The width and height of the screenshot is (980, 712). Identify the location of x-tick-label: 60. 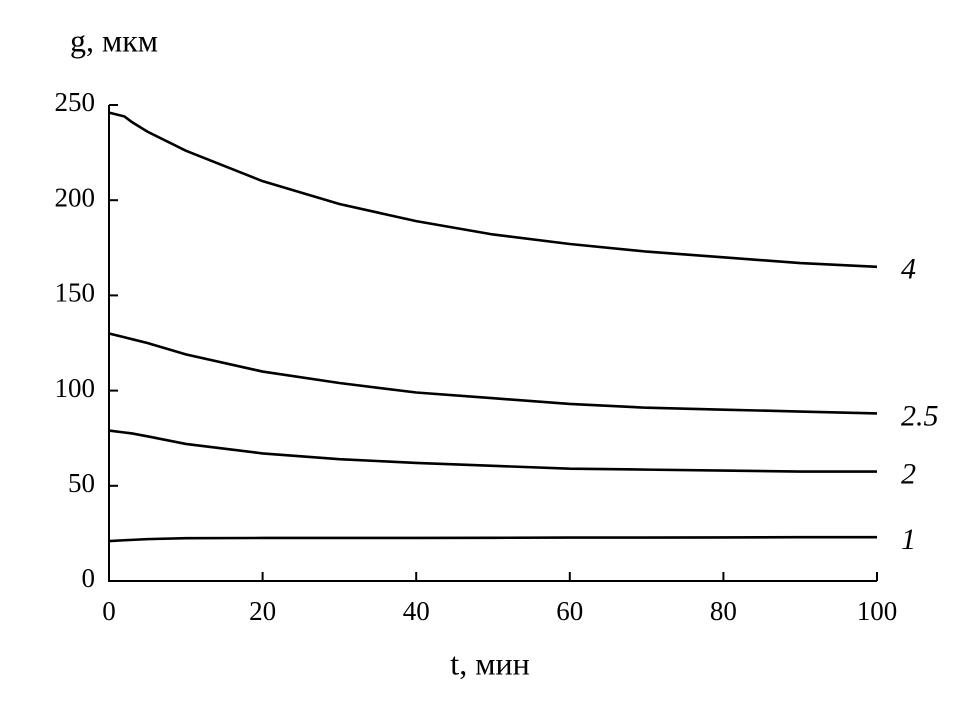
(569, 611).